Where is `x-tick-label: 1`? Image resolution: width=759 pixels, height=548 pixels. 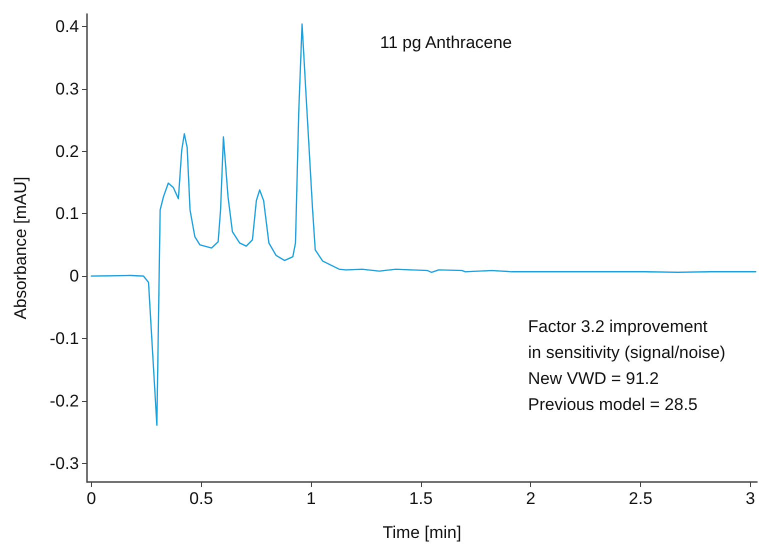
x-tick-label: 1 is located at coordinates (311, 498).